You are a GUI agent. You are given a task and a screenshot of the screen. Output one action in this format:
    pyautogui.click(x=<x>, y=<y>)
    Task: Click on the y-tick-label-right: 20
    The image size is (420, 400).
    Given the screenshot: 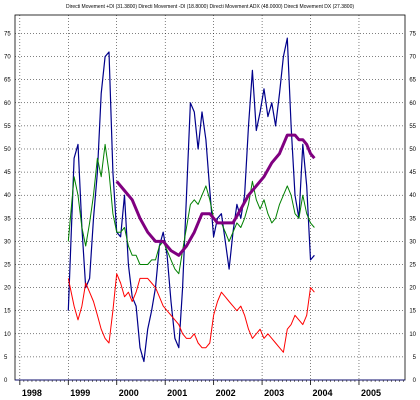 What is the action you would take?
    pyautogui.click(x=412, y=289)
    